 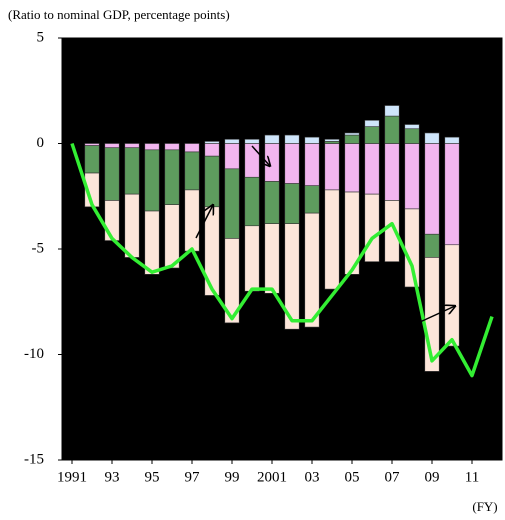 I want to click on x-unit: (FY), so click(x=484, y=506).